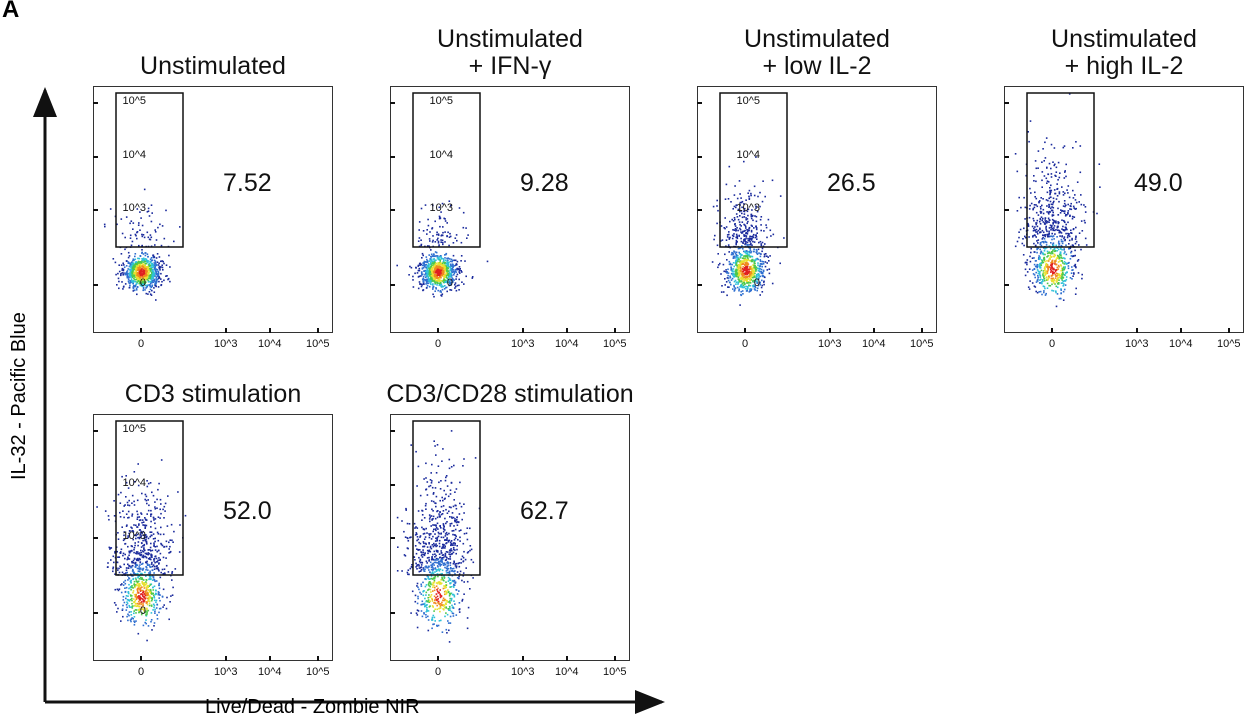 The width and height of the screenshot is (1254, 718). What do you see at coordinates (142, 283) in the screenshot?
I see `y-tick-label: 0` at bounding box center [142, 283].